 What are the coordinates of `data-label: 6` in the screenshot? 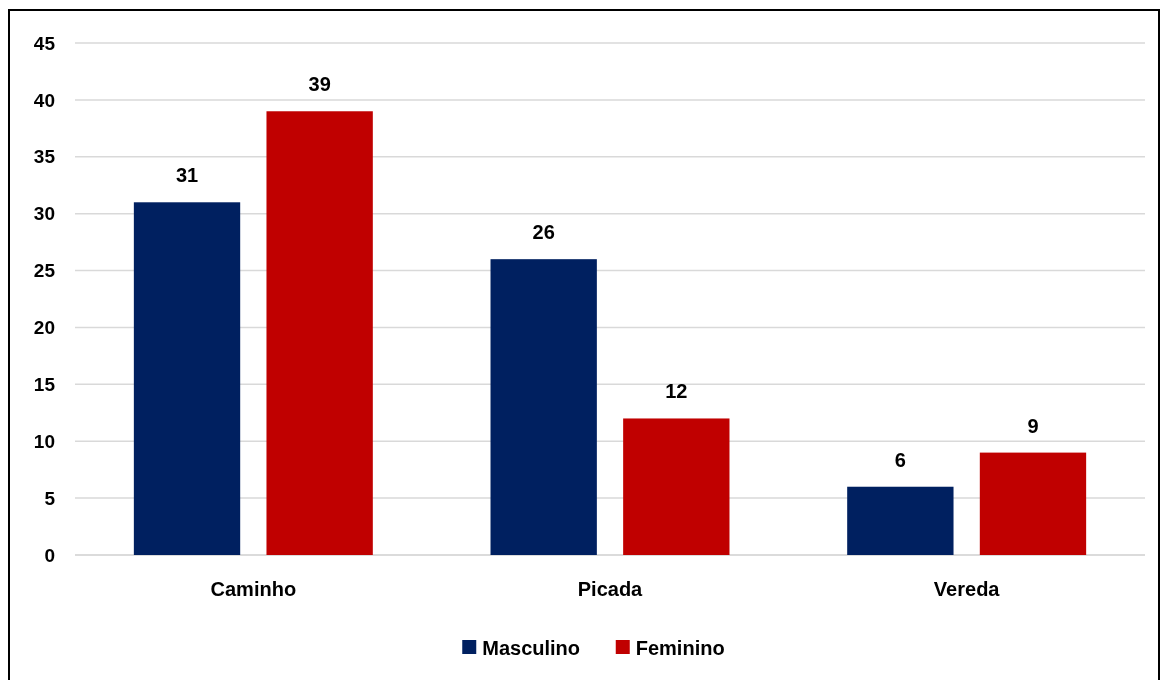 It's located at (900, 459).